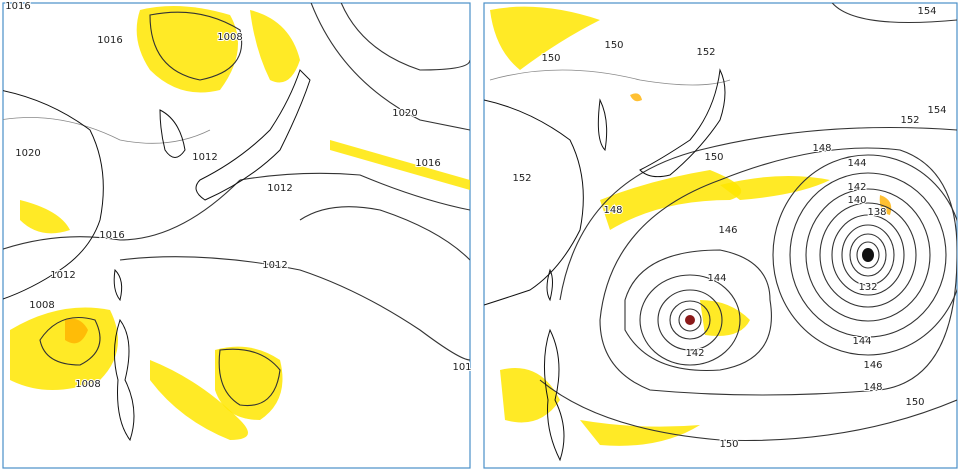  What do you see at coordinates (461, 367) in the screenshot?
I see `contour-label: 101` at bounding box center [461, 367].